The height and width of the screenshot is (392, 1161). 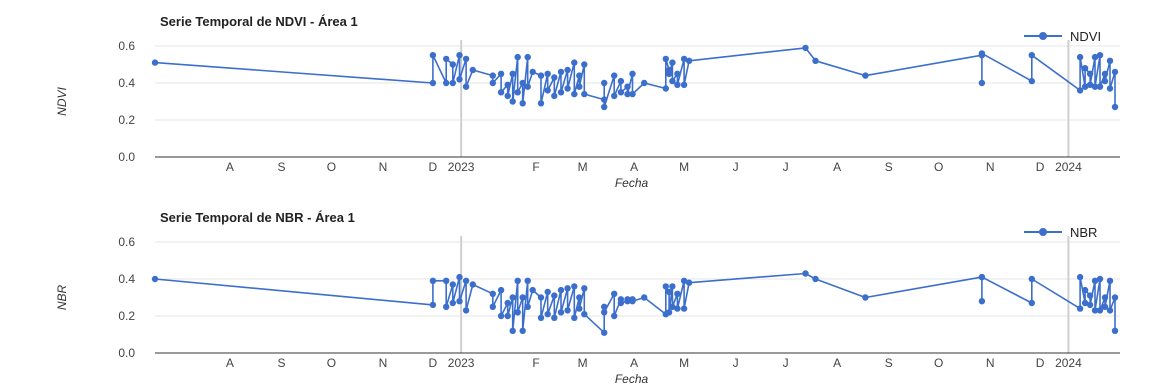 I want to click on ndvi-x-tick-label: O, so click(x=331, y=167).